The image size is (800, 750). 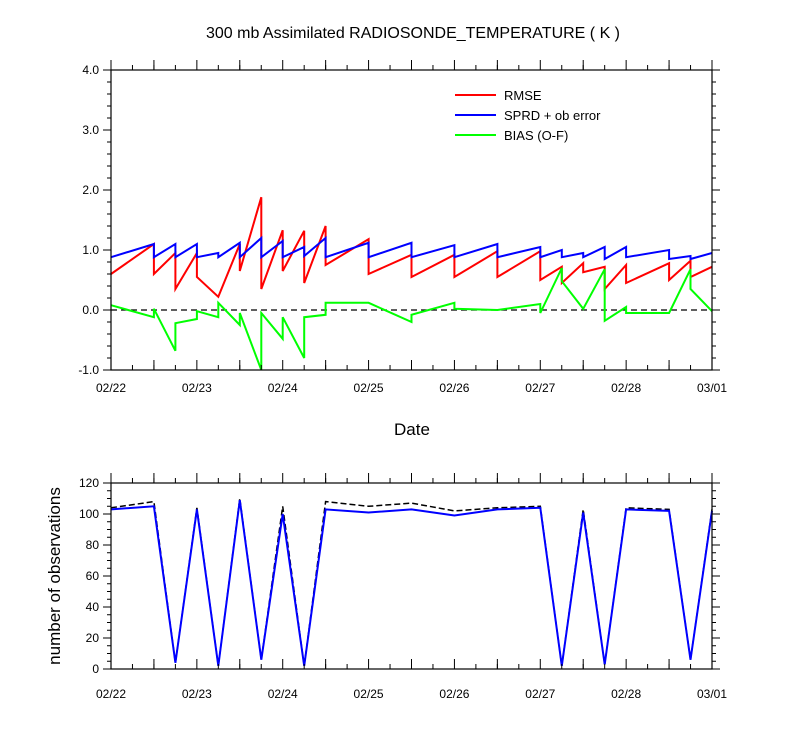 What do you see at coordinates (626, 694) in the screenshot?
I see `bottom-x-tick-label: 02/28` at bounding box center [626, 694].